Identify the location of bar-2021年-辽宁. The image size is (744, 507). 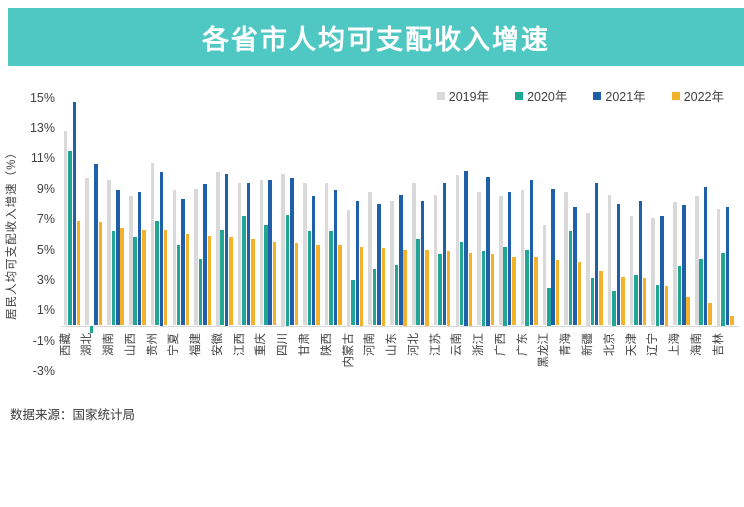
(662, 271).